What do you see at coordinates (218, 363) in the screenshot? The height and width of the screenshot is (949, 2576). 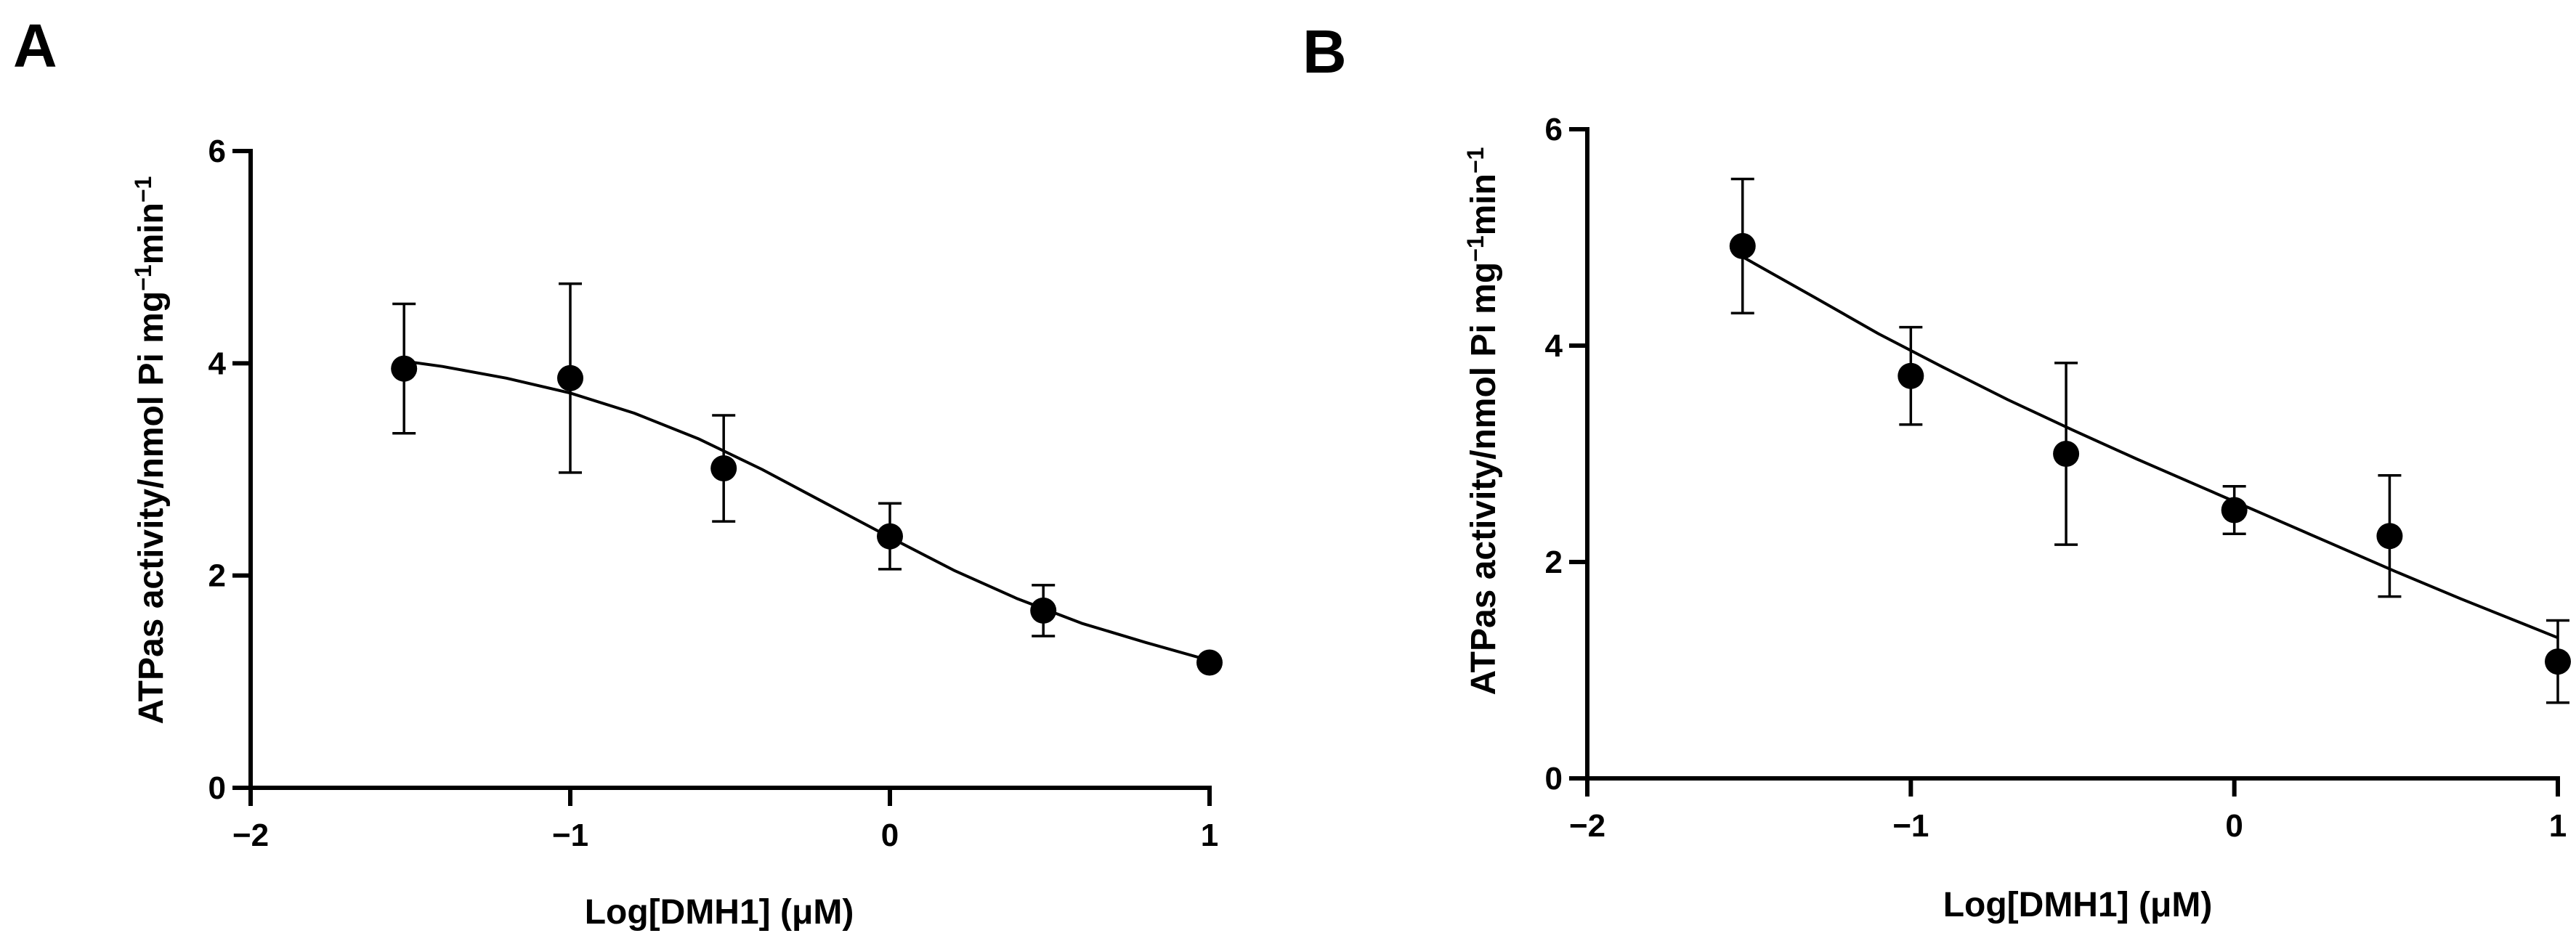 I see `panel-a-y-tick-label: 4` at bounding box center [218, 363].